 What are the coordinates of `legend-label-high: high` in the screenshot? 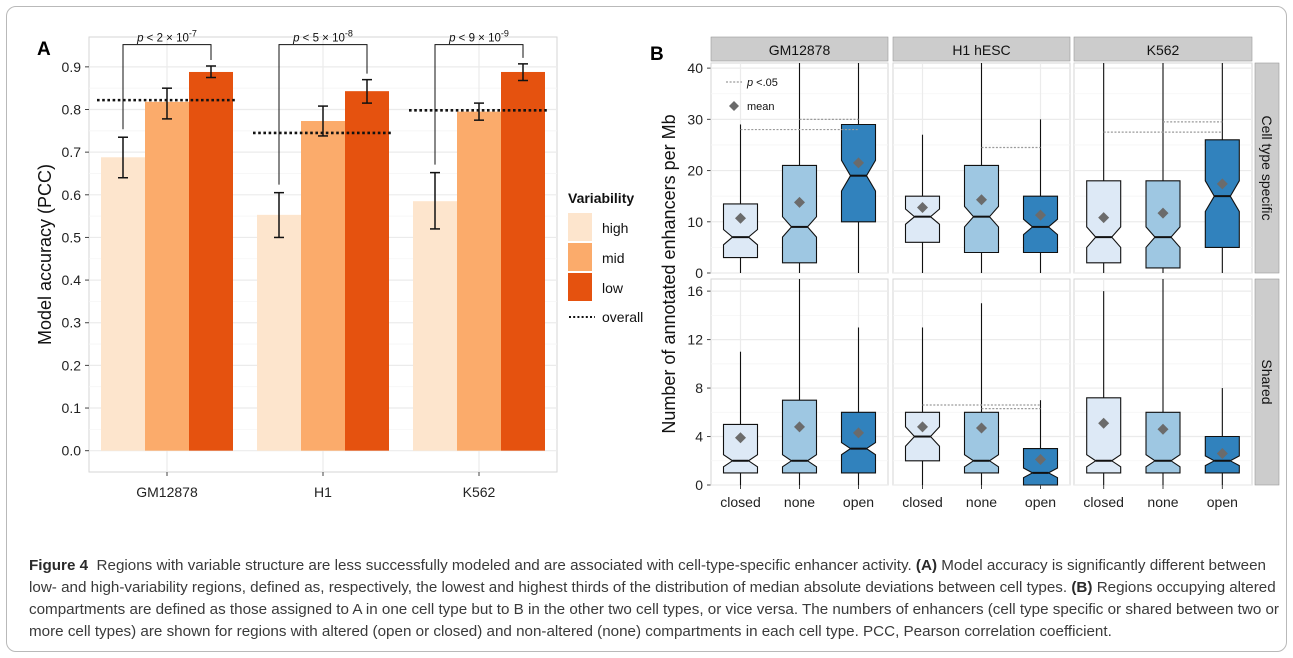 It's located at (615, 228).